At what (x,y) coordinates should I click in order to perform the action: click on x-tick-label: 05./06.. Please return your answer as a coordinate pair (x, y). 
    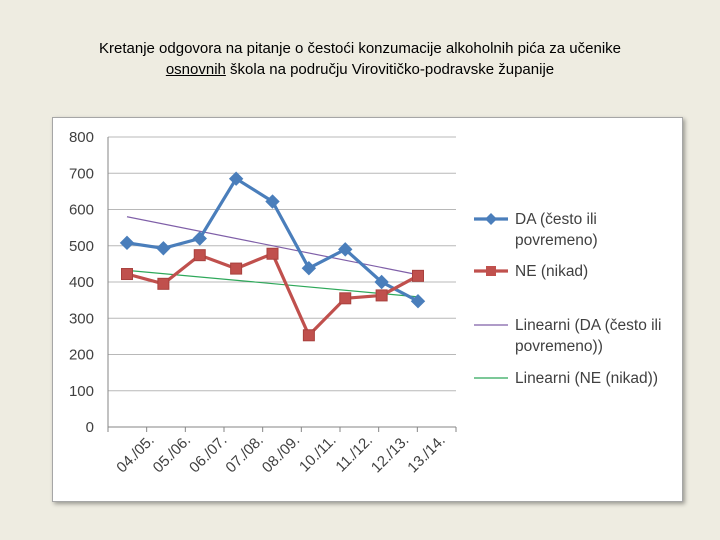
    Looking at the image, I should click on (172, 454).